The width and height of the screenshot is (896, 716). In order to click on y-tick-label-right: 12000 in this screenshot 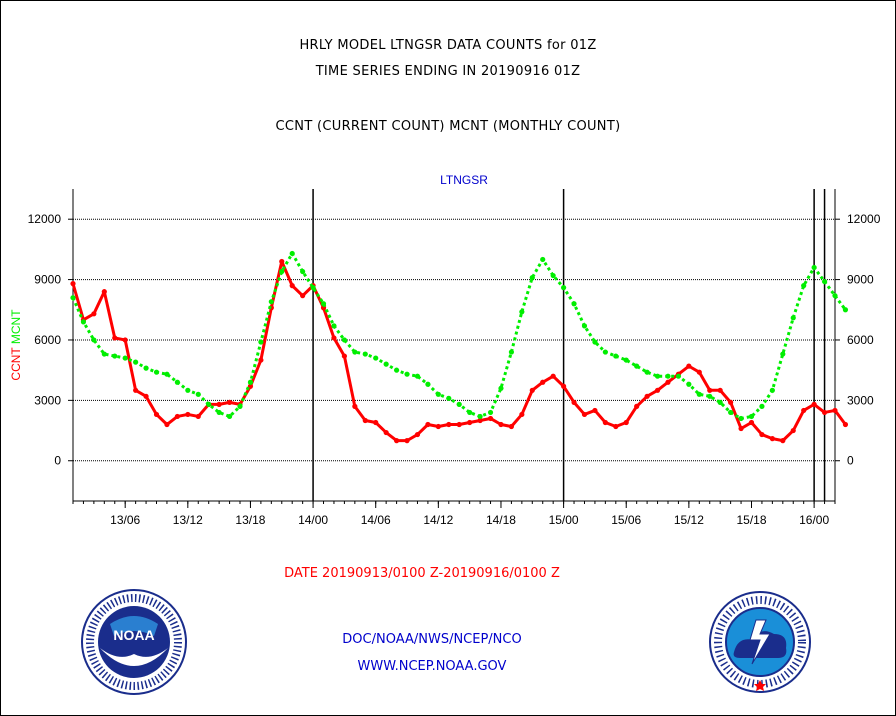, I will do `click(864, 219)`.